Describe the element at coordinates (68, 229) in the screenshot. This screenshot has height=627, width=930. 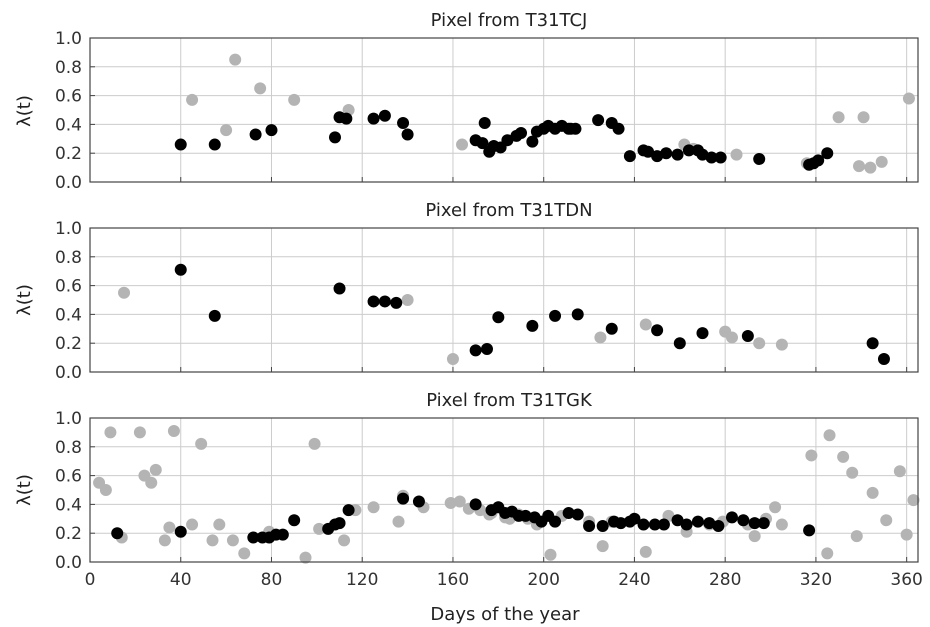
I see `y-tick-label: 1.0` at that location.